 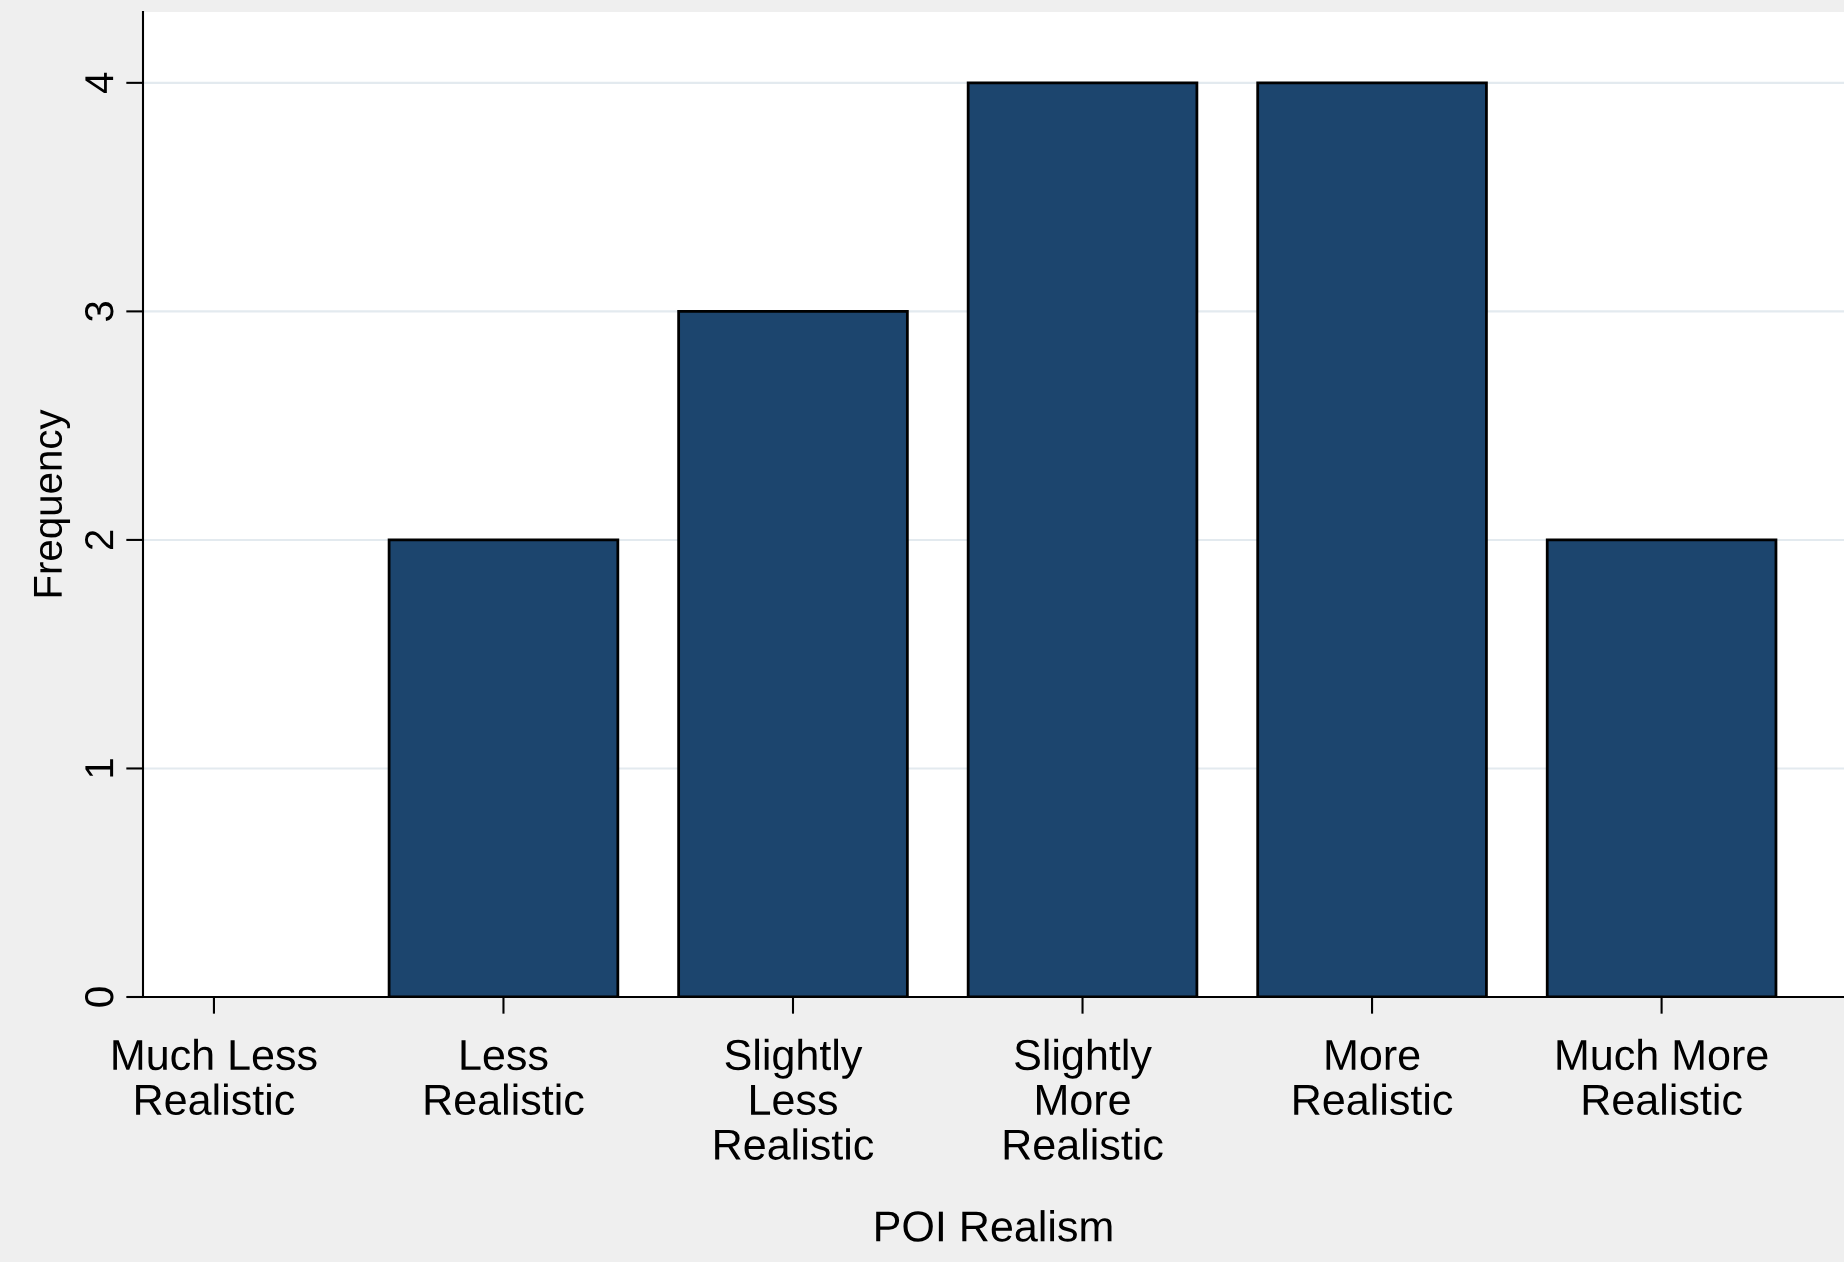 I want to click on x-axis-title: POI Realism, so click(x=994, y=1226).